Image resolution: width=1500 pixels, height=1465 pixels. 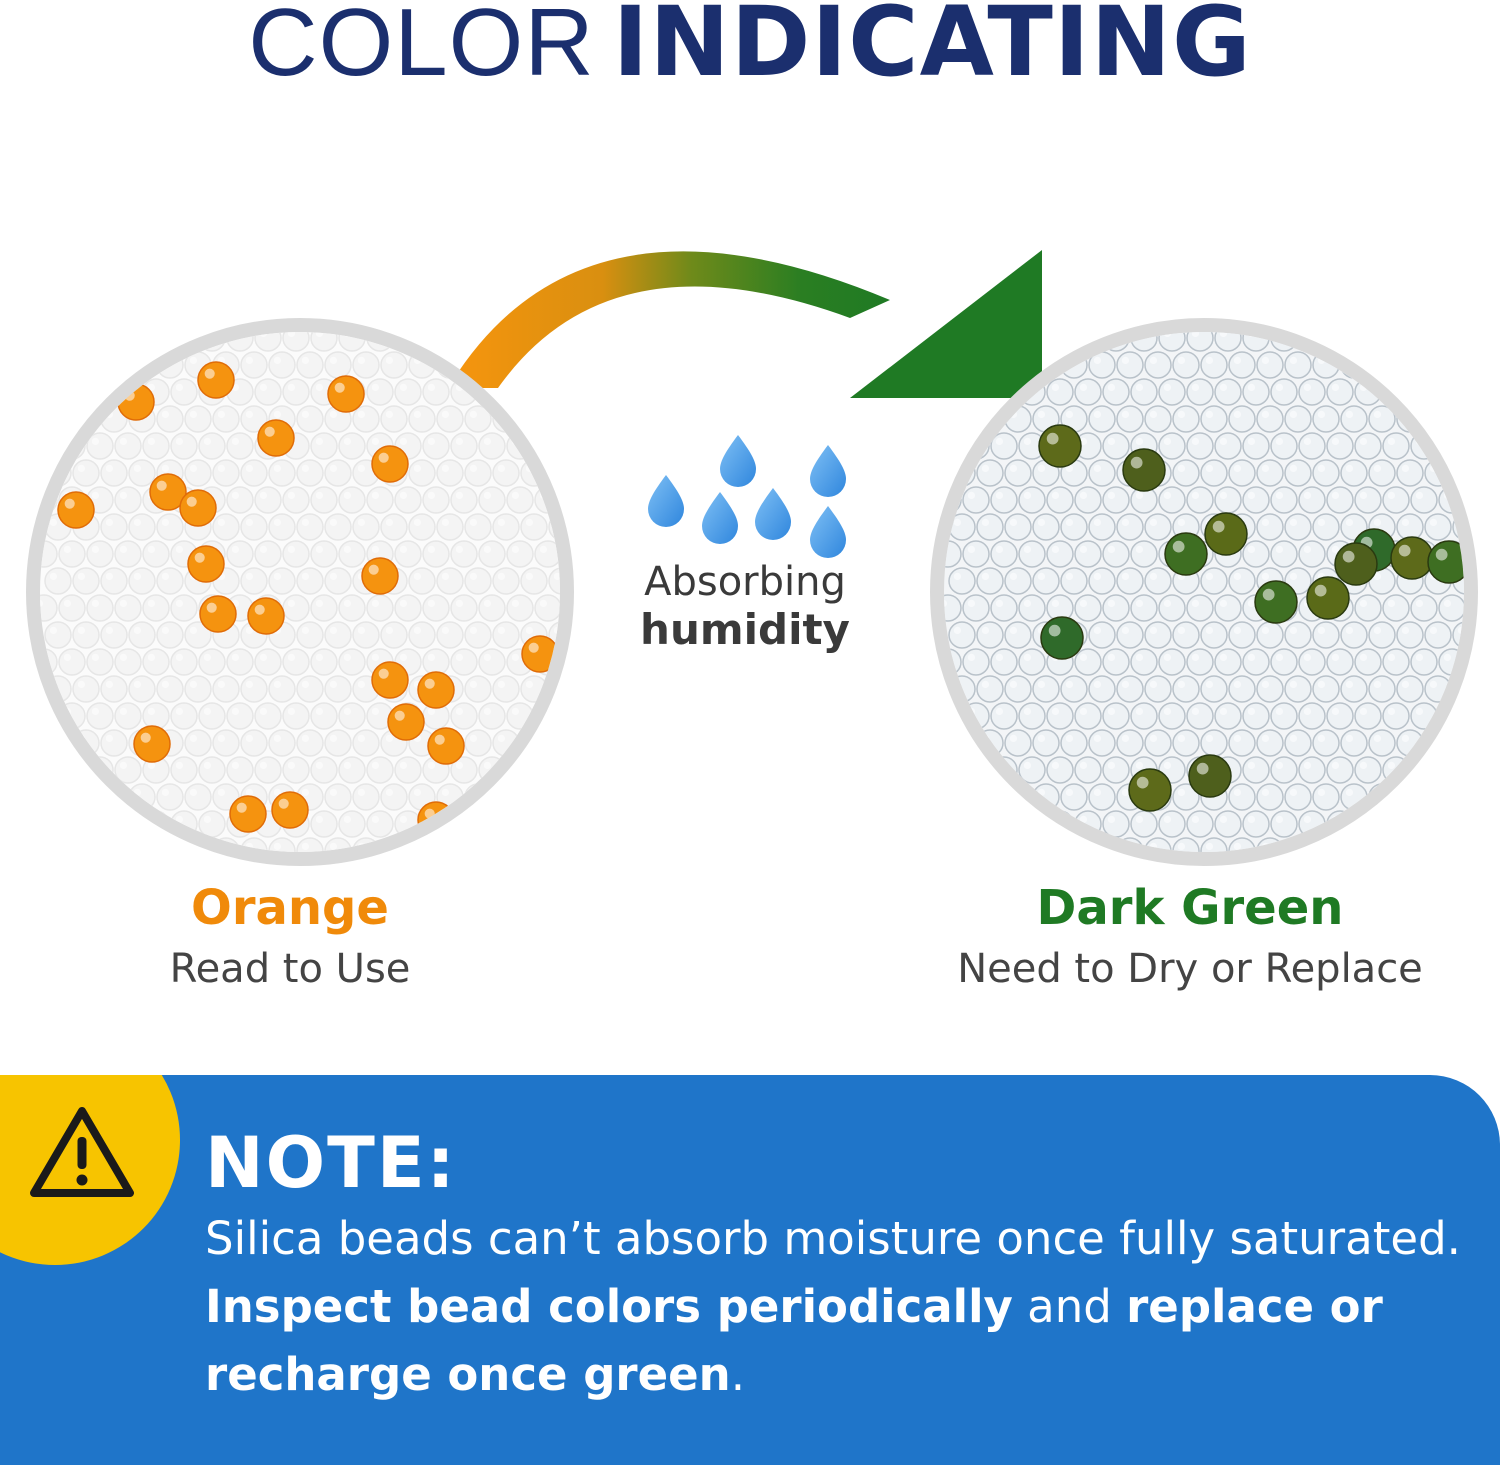 I want to click on green-state-name: Dark Green, so click(x=1190, y=908).